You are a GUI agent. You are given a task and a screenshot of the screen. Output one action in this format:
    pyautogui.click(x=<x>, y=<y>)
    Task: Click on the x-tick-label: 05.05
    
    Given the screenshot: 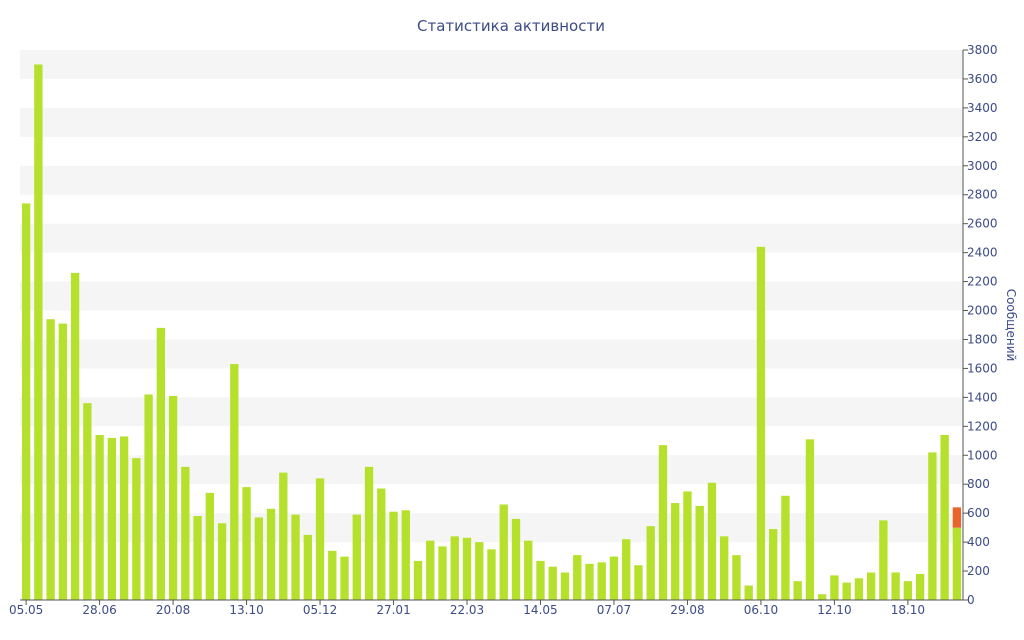 What is the action you would take?
    pyautogui.click(x=26, y=610)
    